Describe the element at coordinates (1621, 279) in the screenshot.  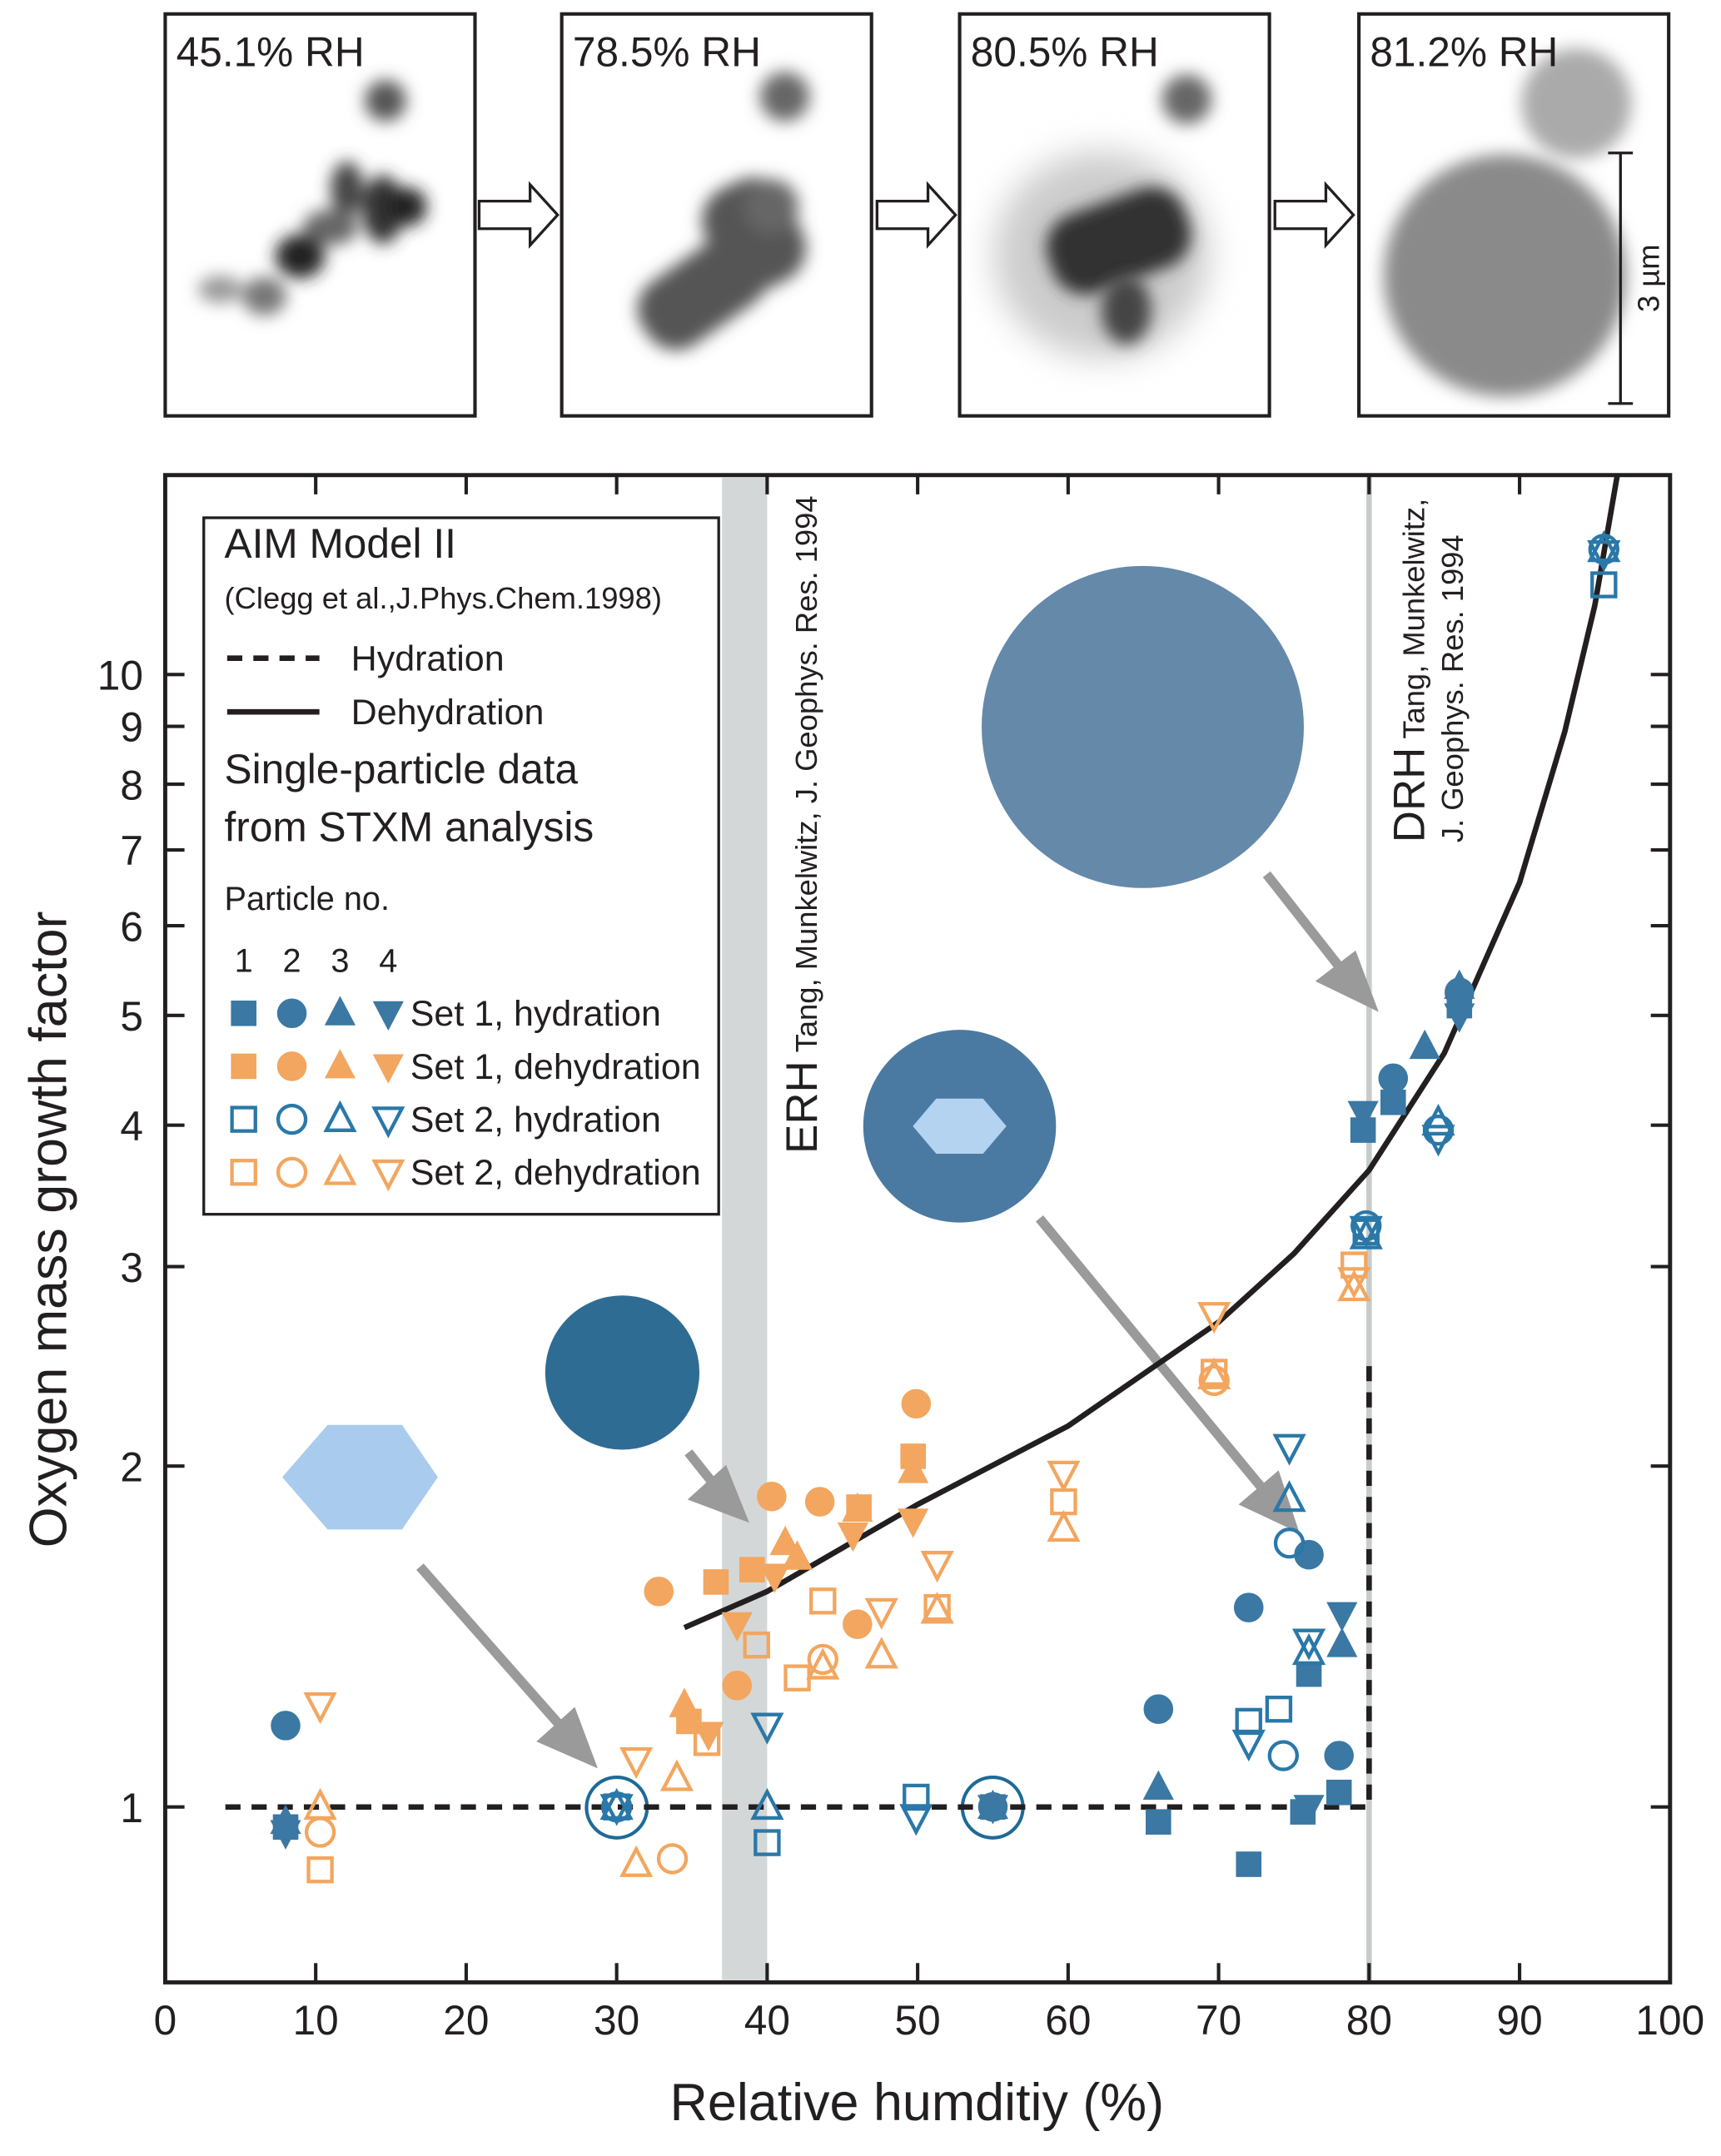
I see `scale-bar` at that location.